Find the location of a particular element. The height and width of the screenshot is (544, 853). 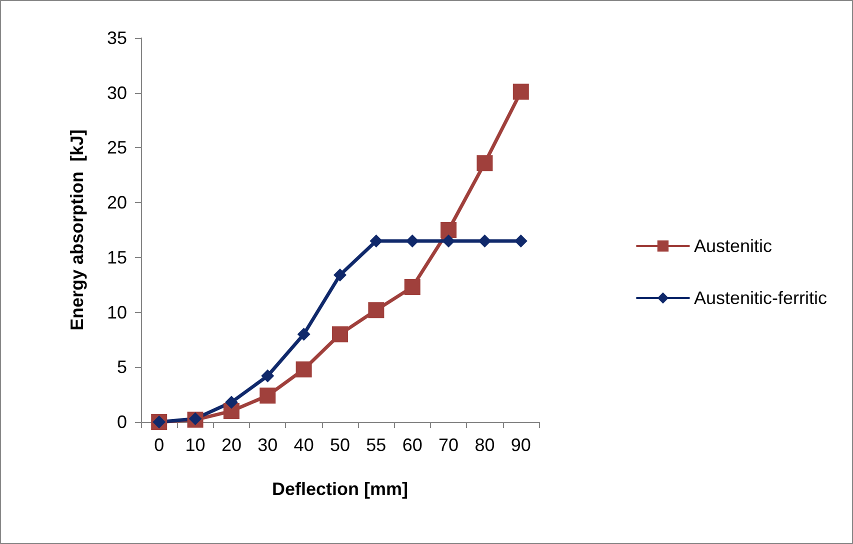

legend-label: Austenitic-ferritic is located at coordinates (760, 298).